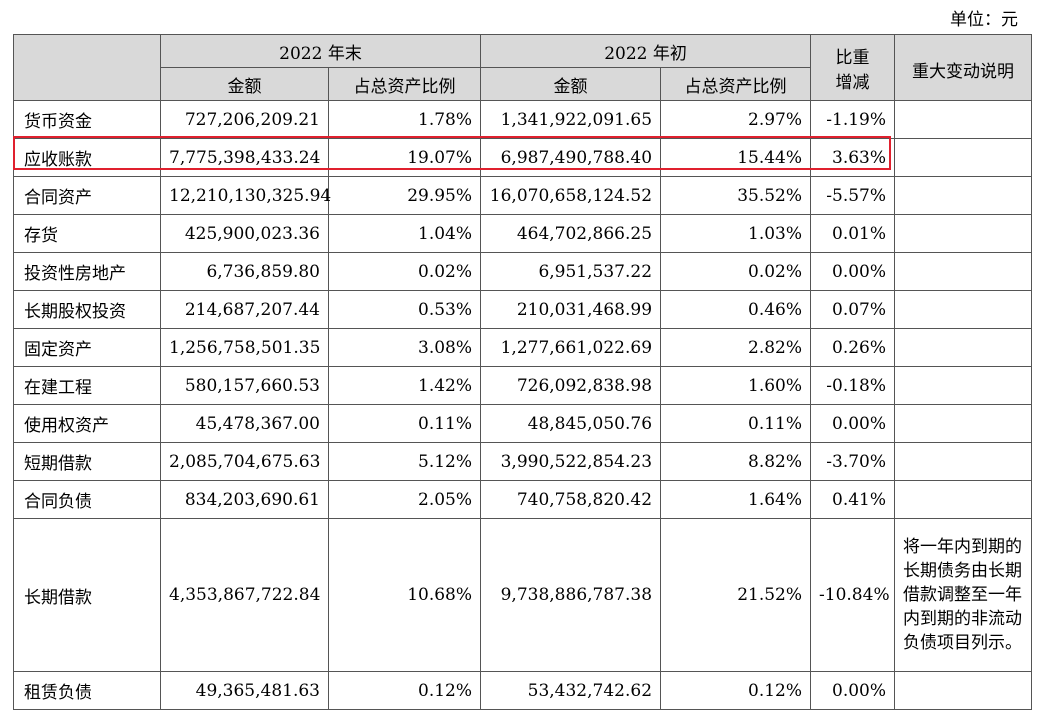  I want to click on change-cell: -1.19%, so click(853, 119).